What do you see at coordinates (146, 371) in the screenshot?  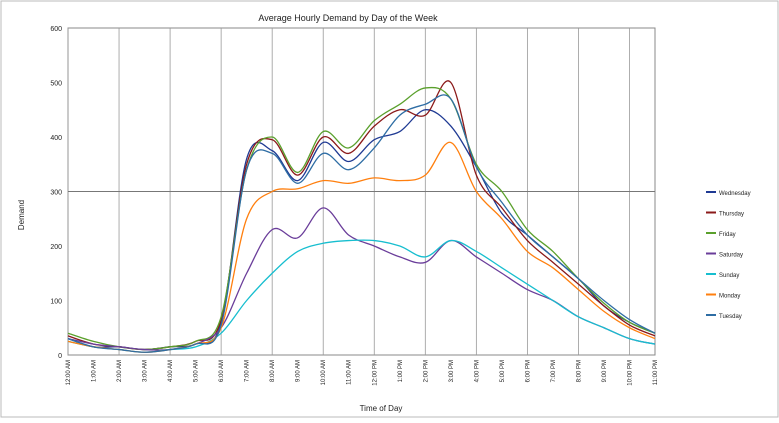 I see `x-tick-label: 3:00 AM` at bounding box center [146, 371].